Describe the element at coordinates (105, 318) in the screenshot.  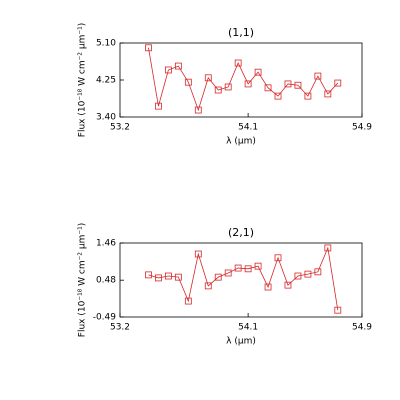
I see `y-tick-label: -0.49` at that location.